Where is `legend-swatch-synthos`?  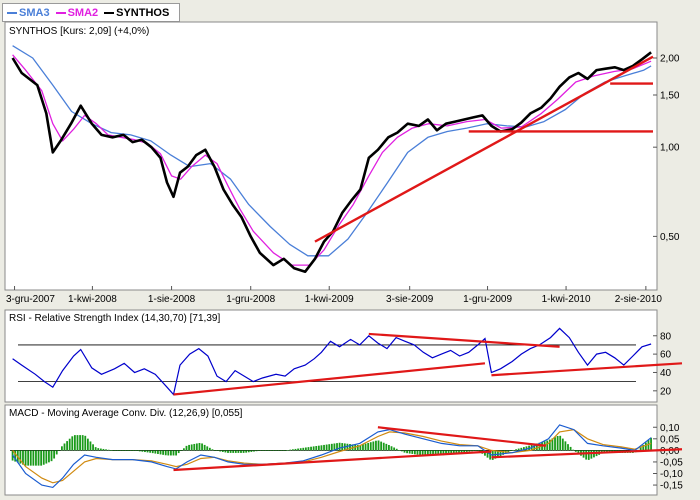
legend-swatch-synthos is located at coordinates (109, 12).